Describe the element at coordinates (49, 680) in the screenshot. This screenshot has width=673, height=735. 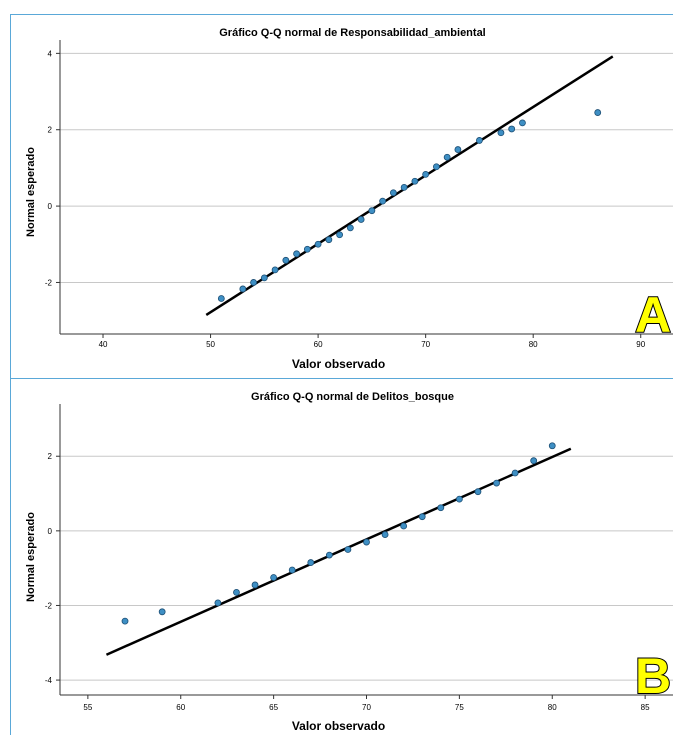
I see `y-tick-label: -4` at that location.